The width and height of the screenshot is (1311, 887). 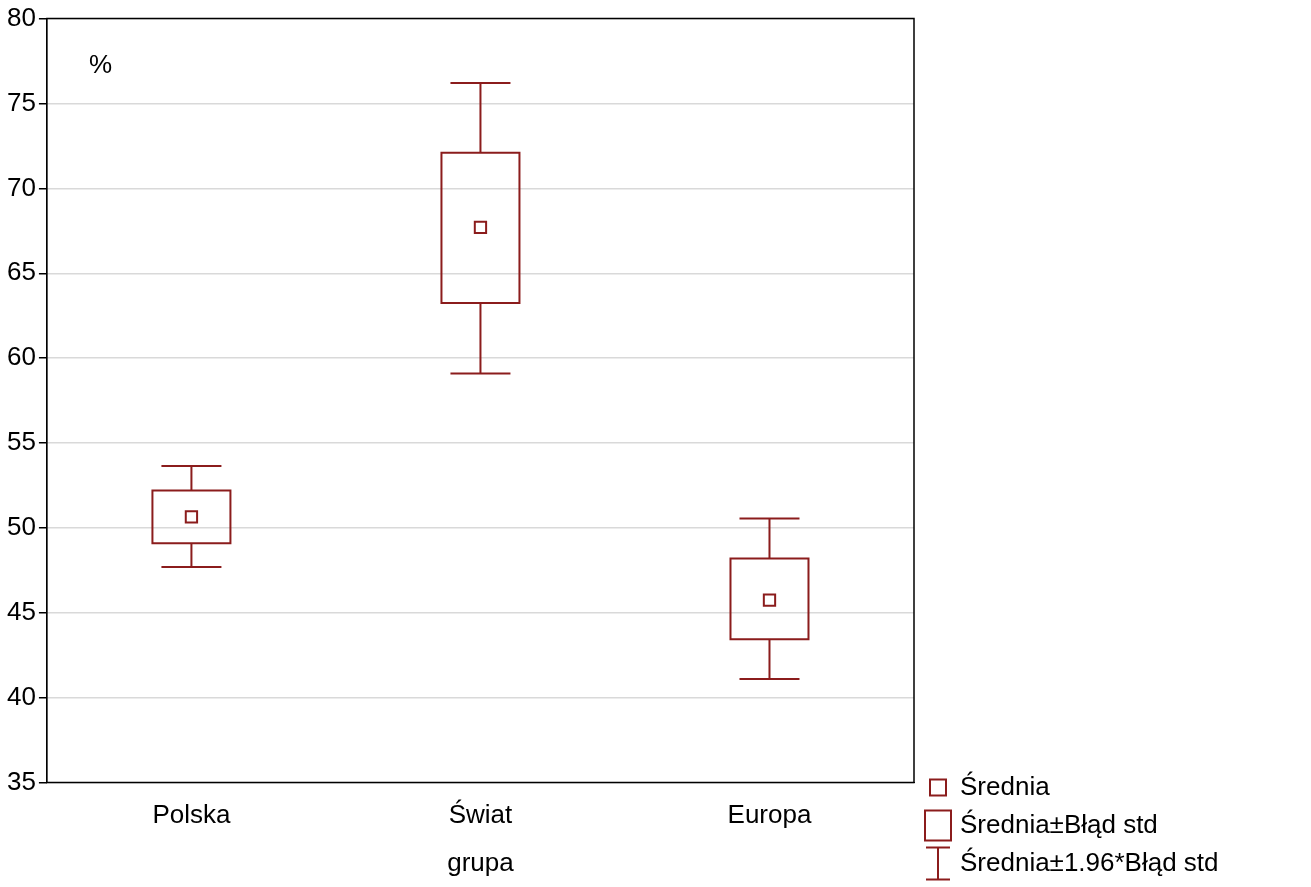 What do you see at coordinates (191, 814) in the screenshot?
I see `x-tick-label: Polska` at bounding box center [191, 814].